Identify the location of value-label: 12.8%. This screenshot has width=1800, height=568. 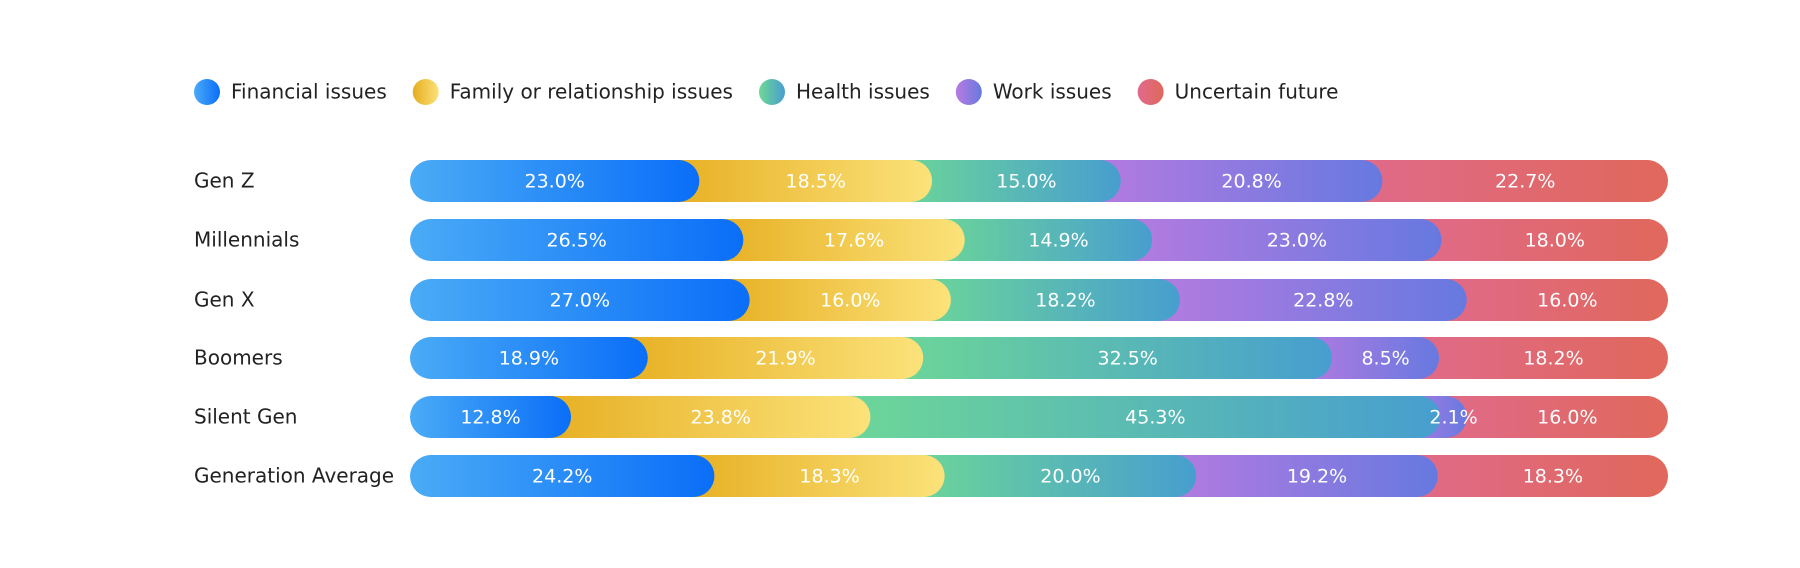
(490, 418).